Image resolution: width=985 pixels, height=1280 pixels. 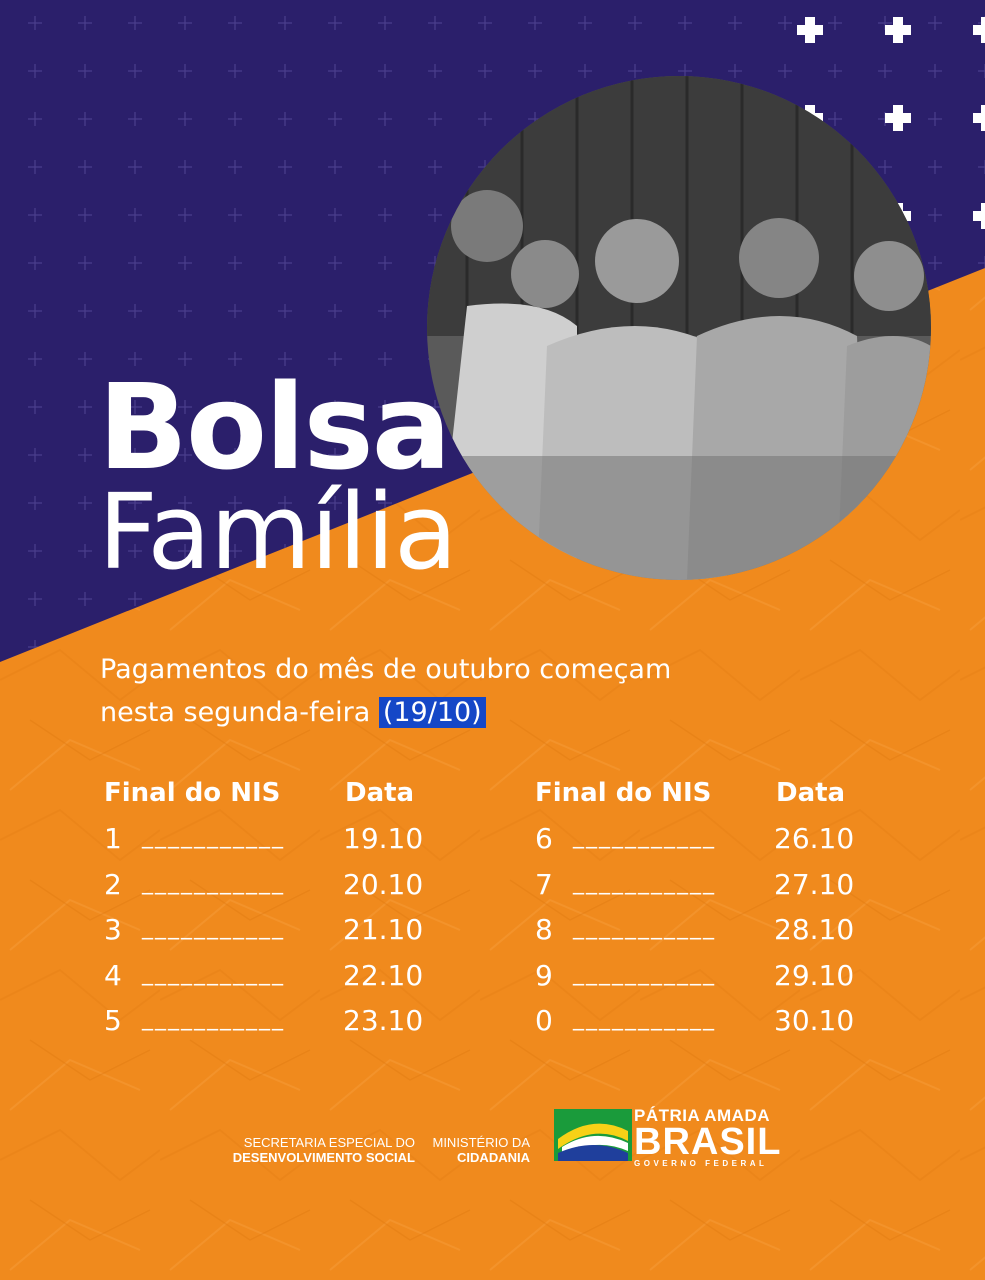 What do you see at coordinates (432, 712) in the screenshot?
I see `date-highlight: (19/10)` at bounding box center [432, 712].